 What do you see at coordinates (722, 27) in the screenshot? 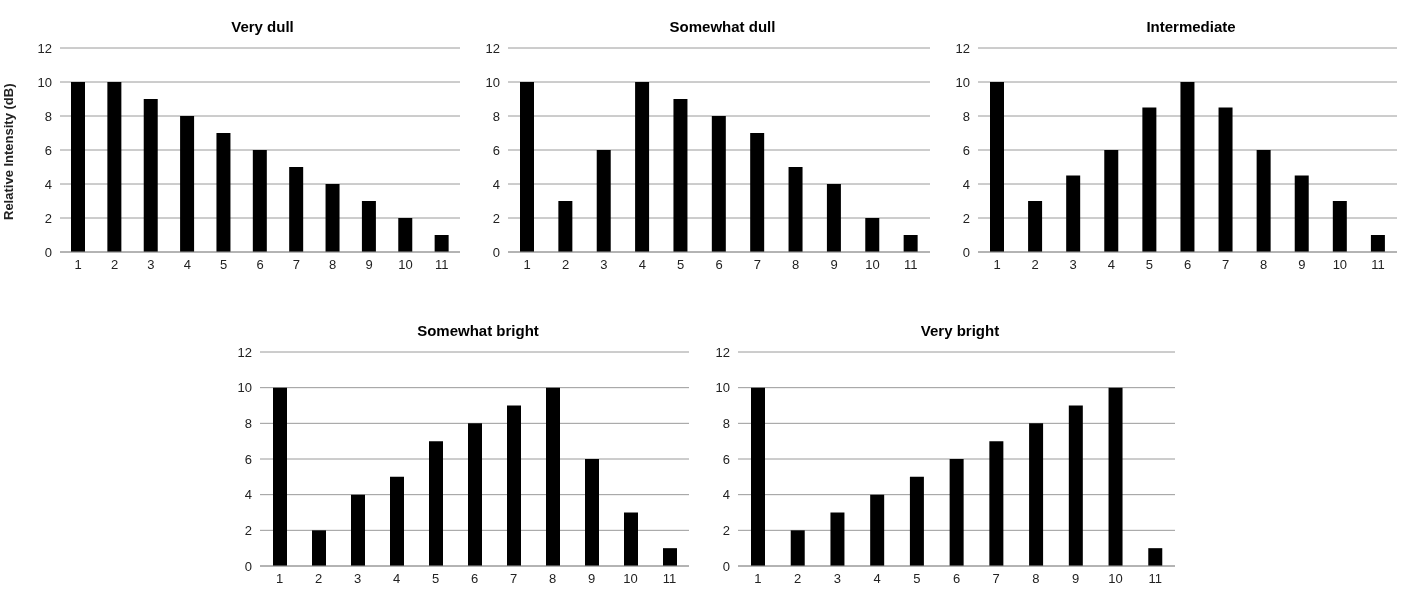
I see `chart-title: Somewhat dull` at bounding box center [722, 27].